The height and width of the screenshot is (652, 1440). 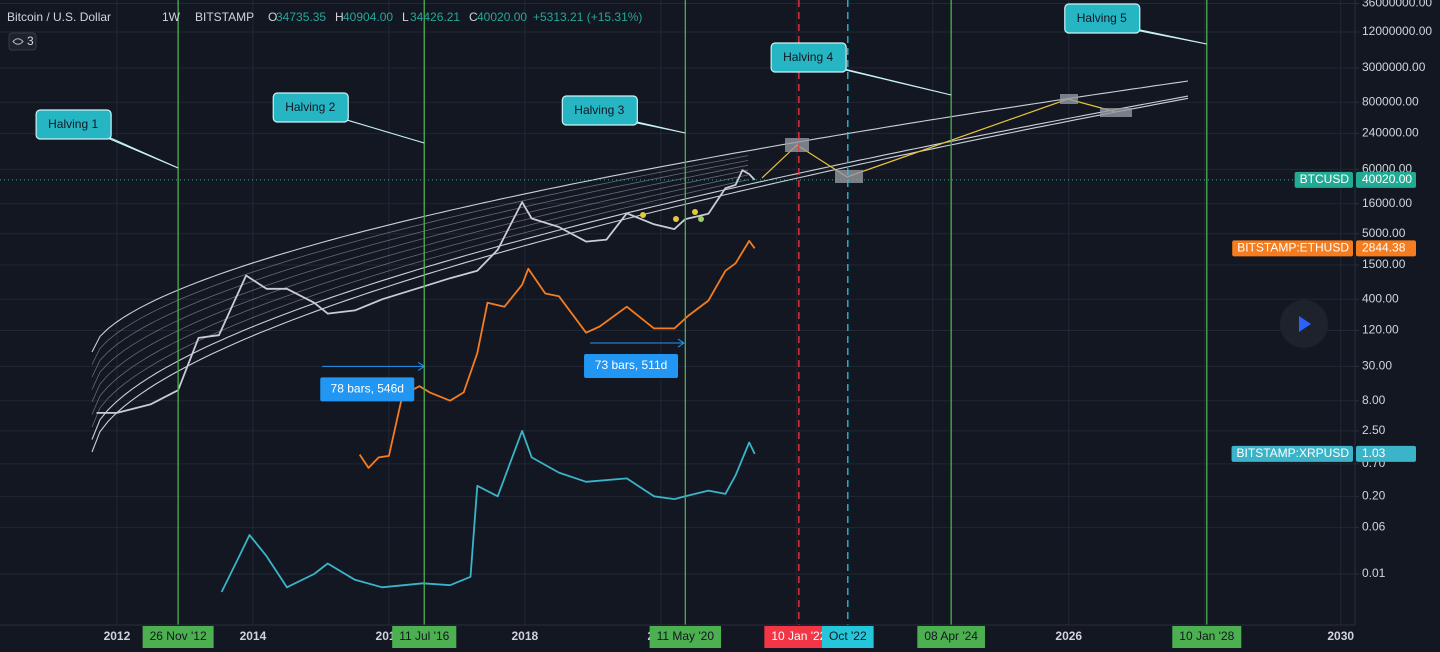 I want to click on last-value-label: 1.03, so click(x=1374, y=453).